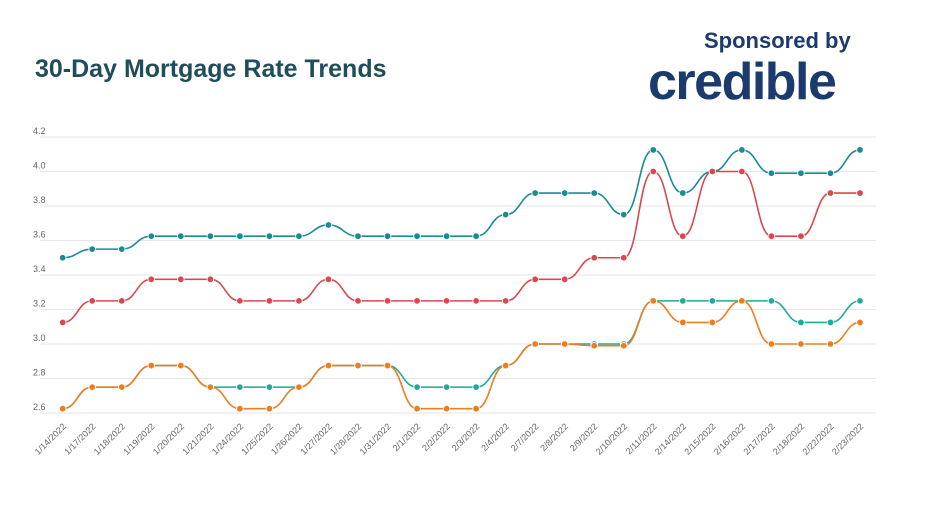 This screenshot has width=932, height=524. I want to click on y-tick-label: 3.4, so click(39, 269).